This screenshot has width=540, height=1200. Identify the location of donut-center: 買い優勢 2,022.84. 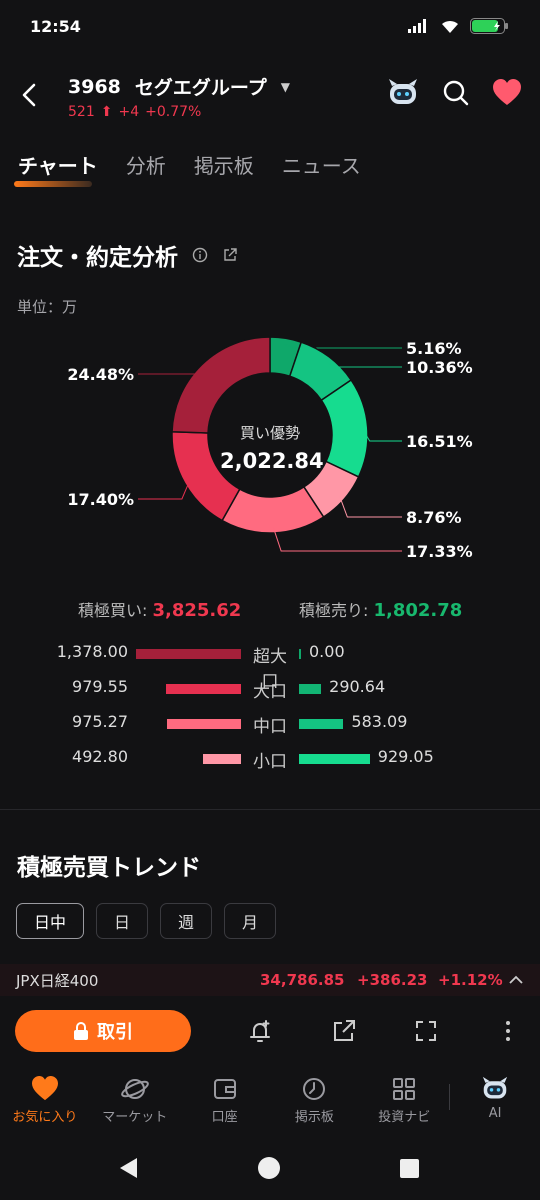
(272, 447).